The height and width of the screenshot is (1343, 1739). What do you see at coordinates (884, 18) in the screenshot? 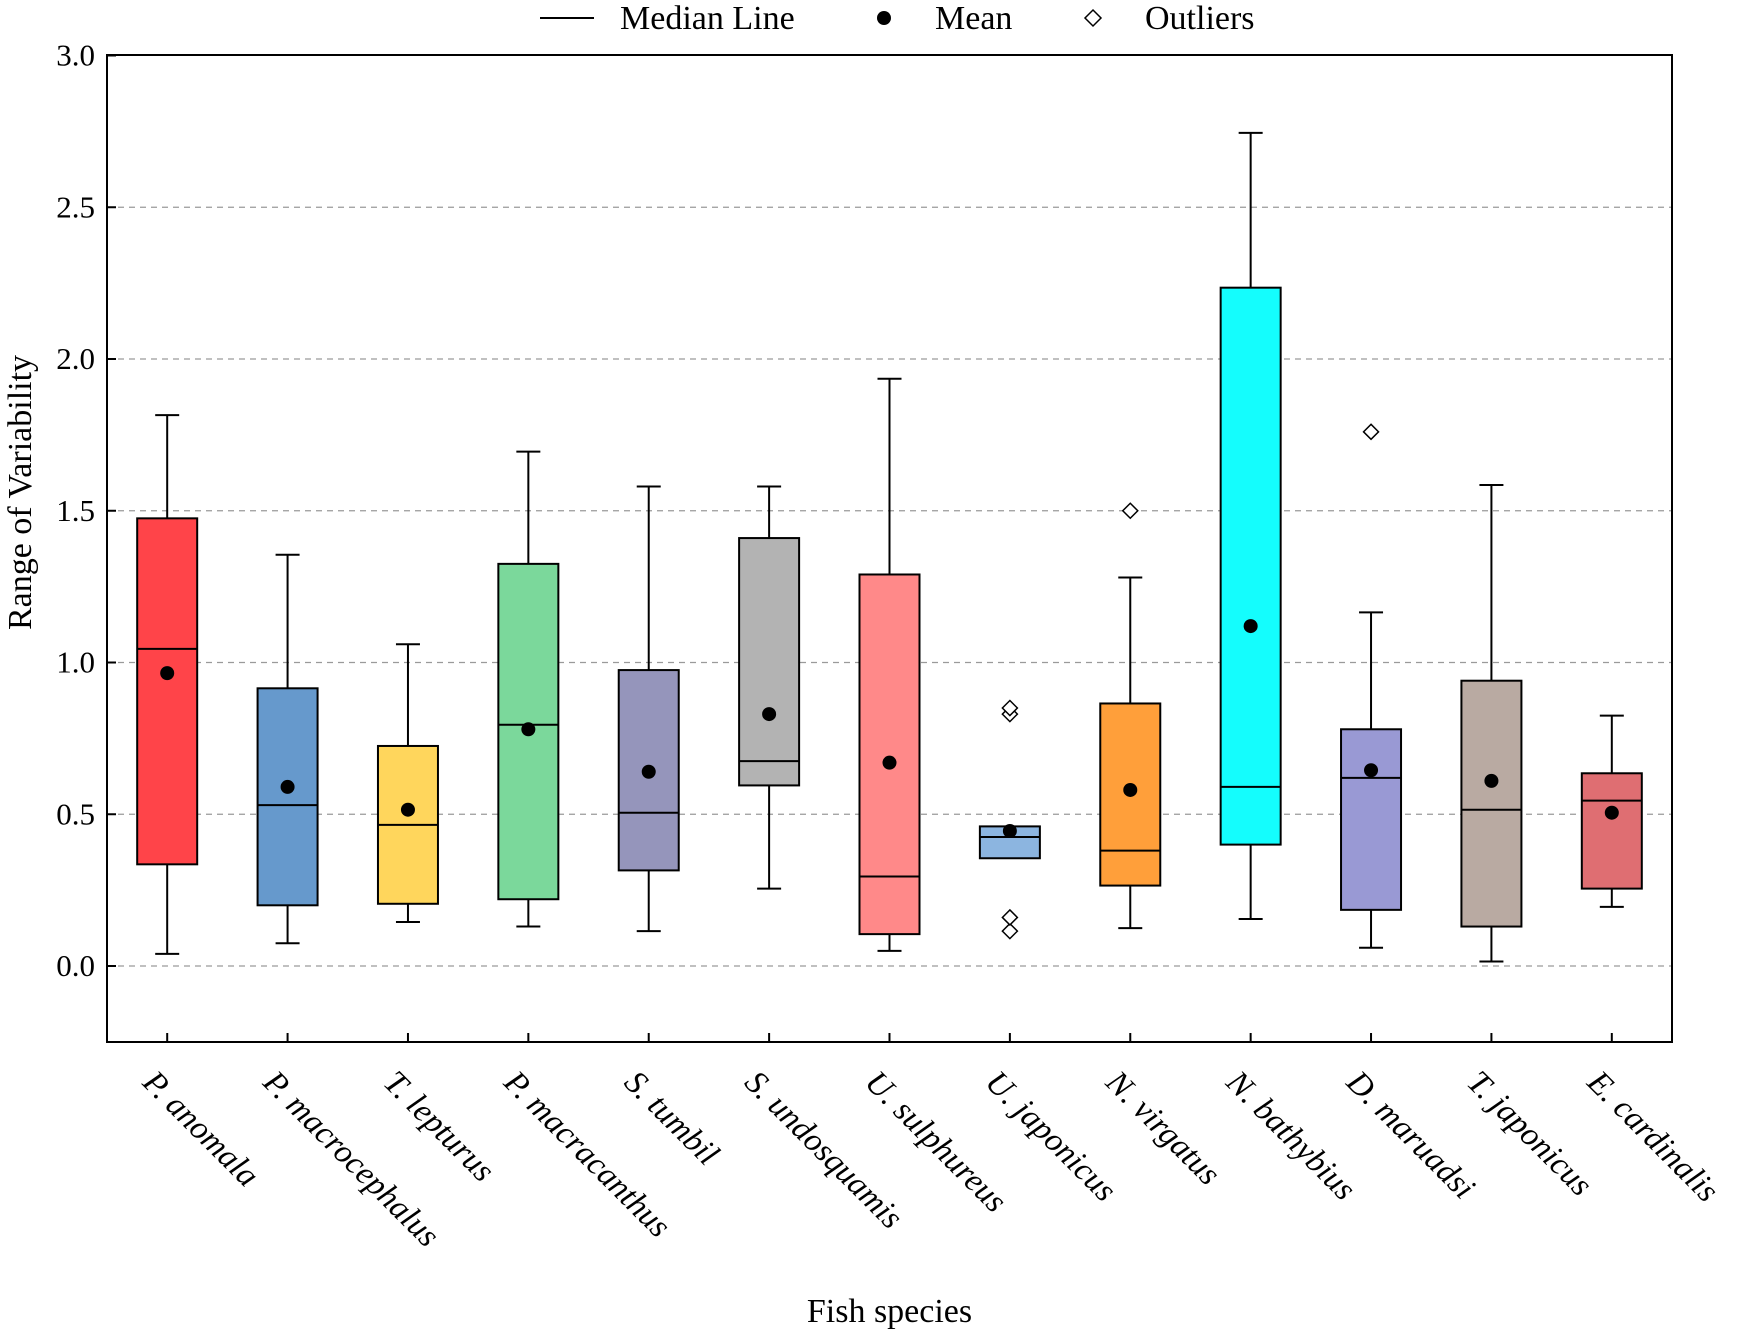
I see `legend-mean-swatch` at bounding box center [884, 18].